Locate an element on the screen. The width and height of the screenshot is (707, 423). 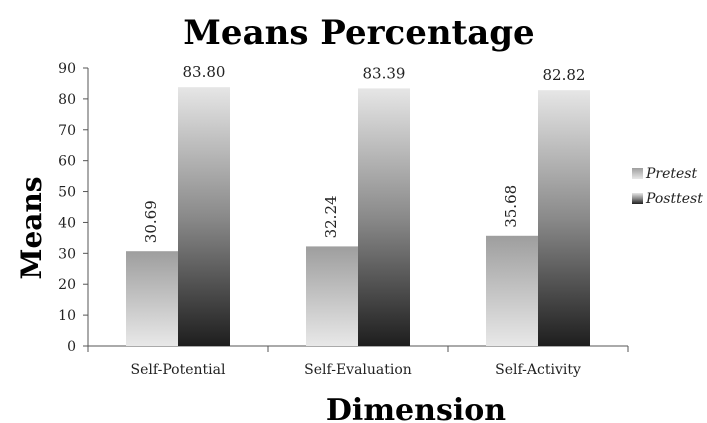
x-category-label: Self-Activity is located at coordinates (538, 370).